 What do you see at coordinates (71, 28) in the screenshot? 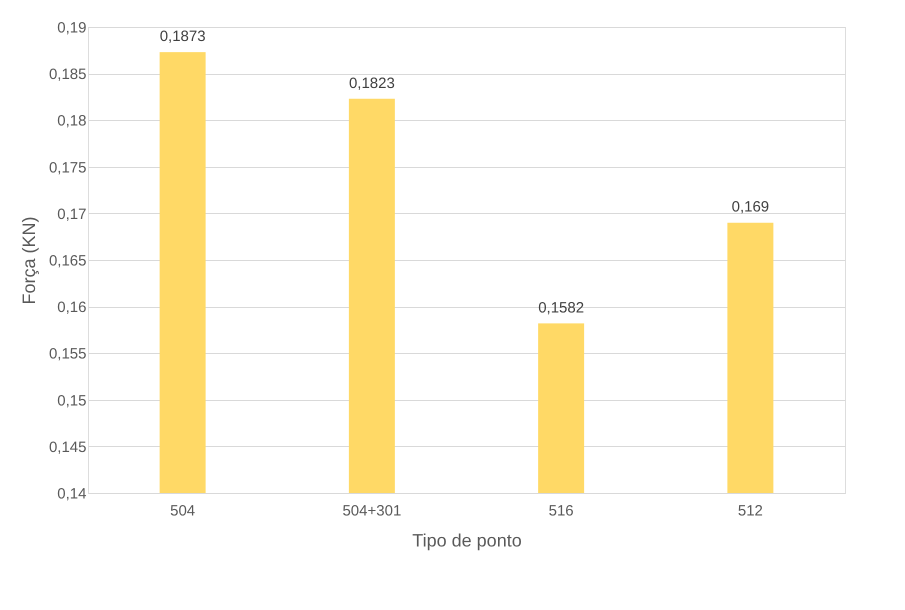
I see `y-tick-label: 0,19` at bounding box center [71, 28].